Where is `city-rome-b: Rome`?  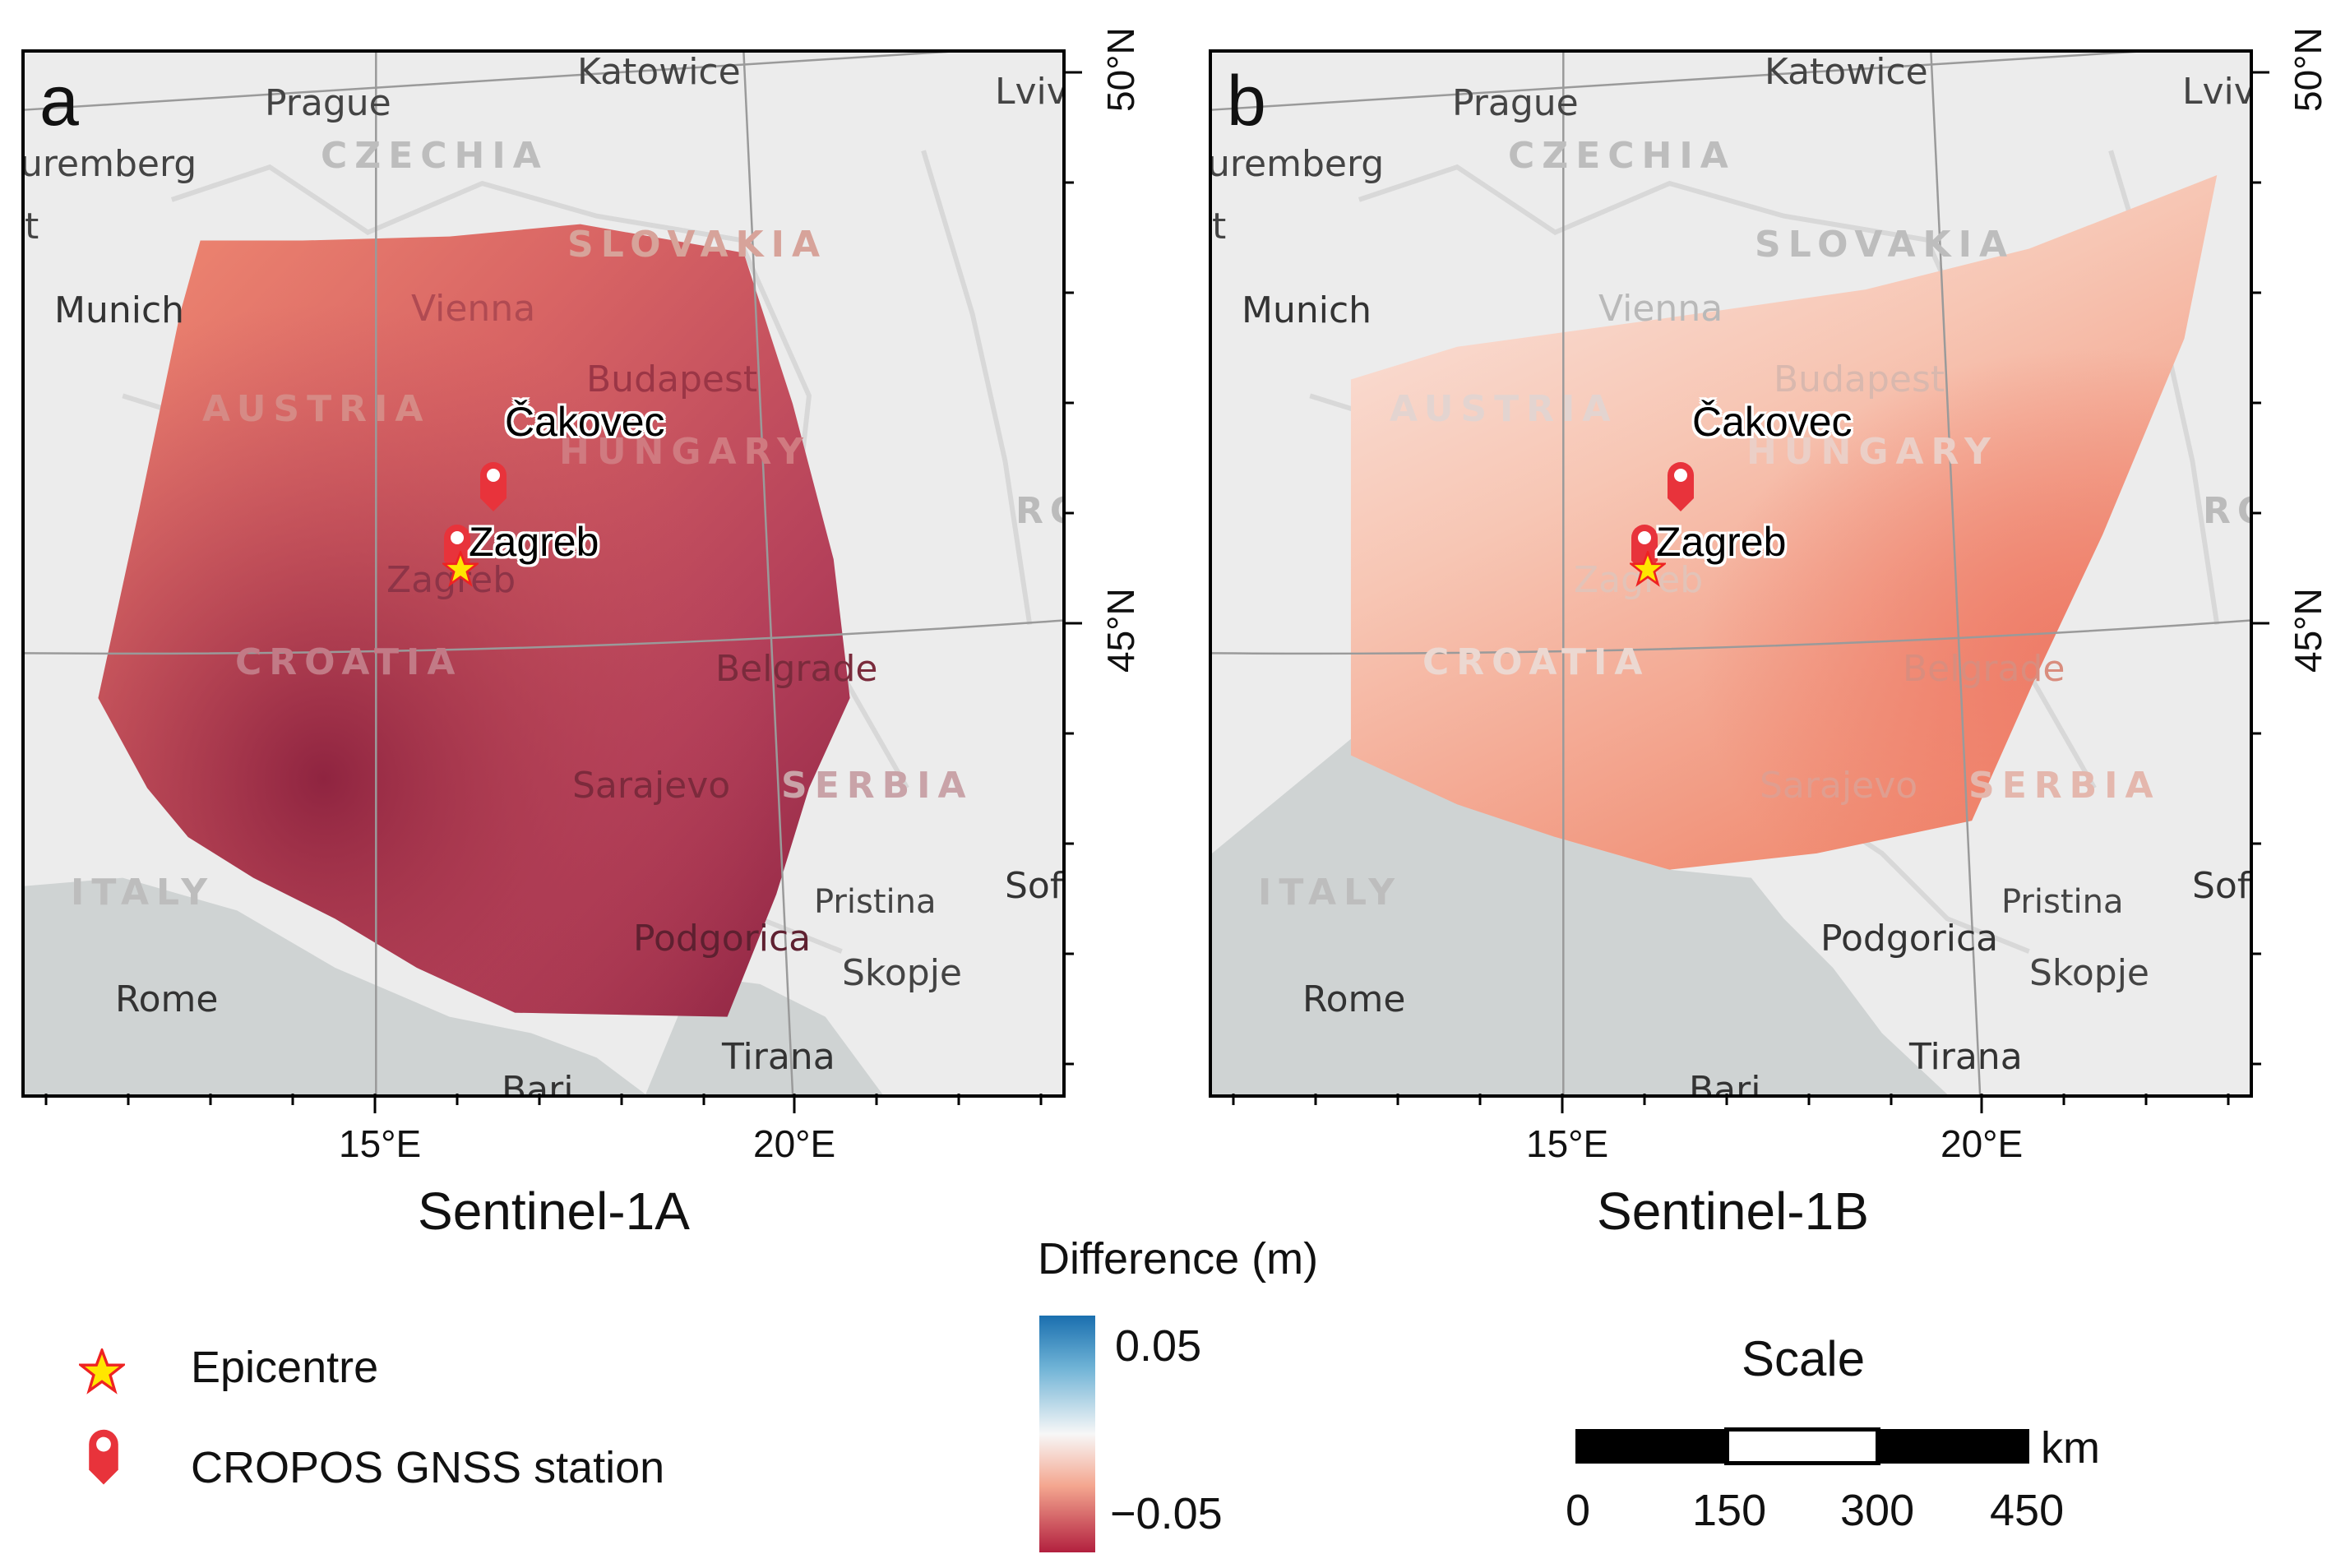 city-rome-b: Rome is located at coordinates (1354, 999).